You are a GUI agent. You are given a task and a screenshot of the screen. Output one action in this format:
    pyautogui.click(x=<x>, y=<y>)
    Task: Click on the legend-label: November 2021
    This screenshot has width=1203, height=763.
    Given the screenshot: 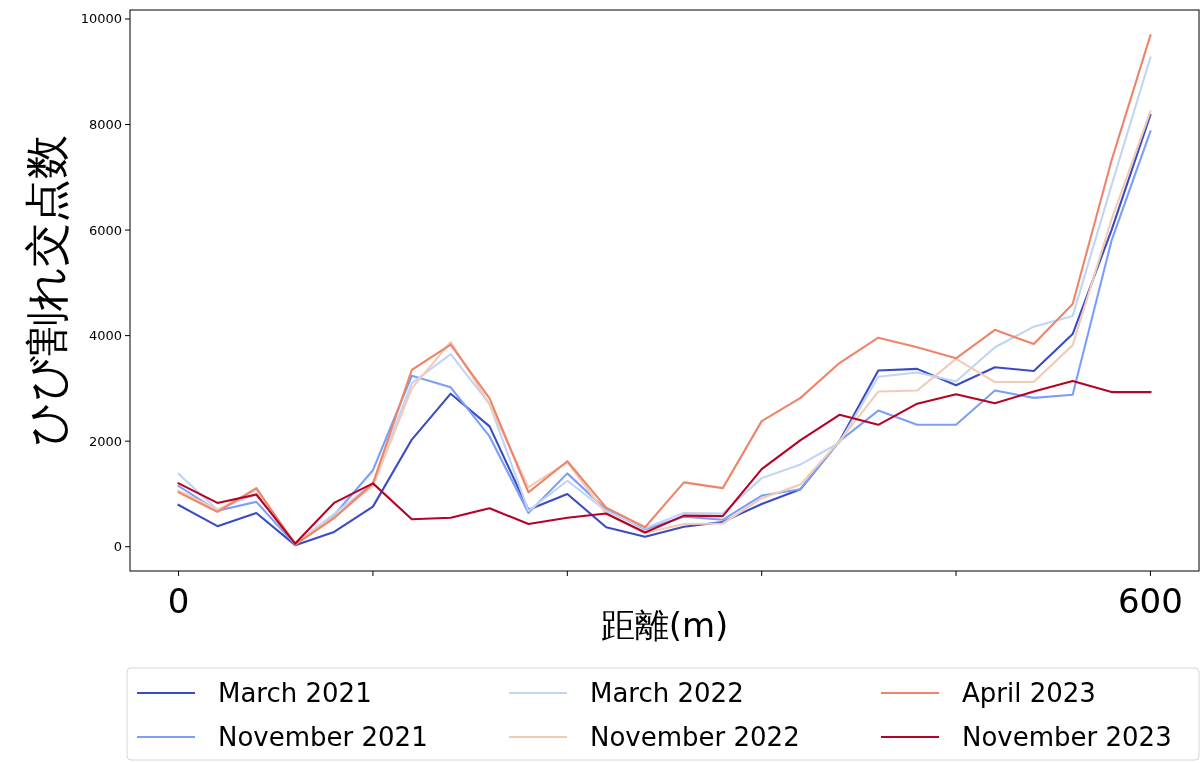 What is the action you would take?
    pyautogui.click(x=323, y=737)
    